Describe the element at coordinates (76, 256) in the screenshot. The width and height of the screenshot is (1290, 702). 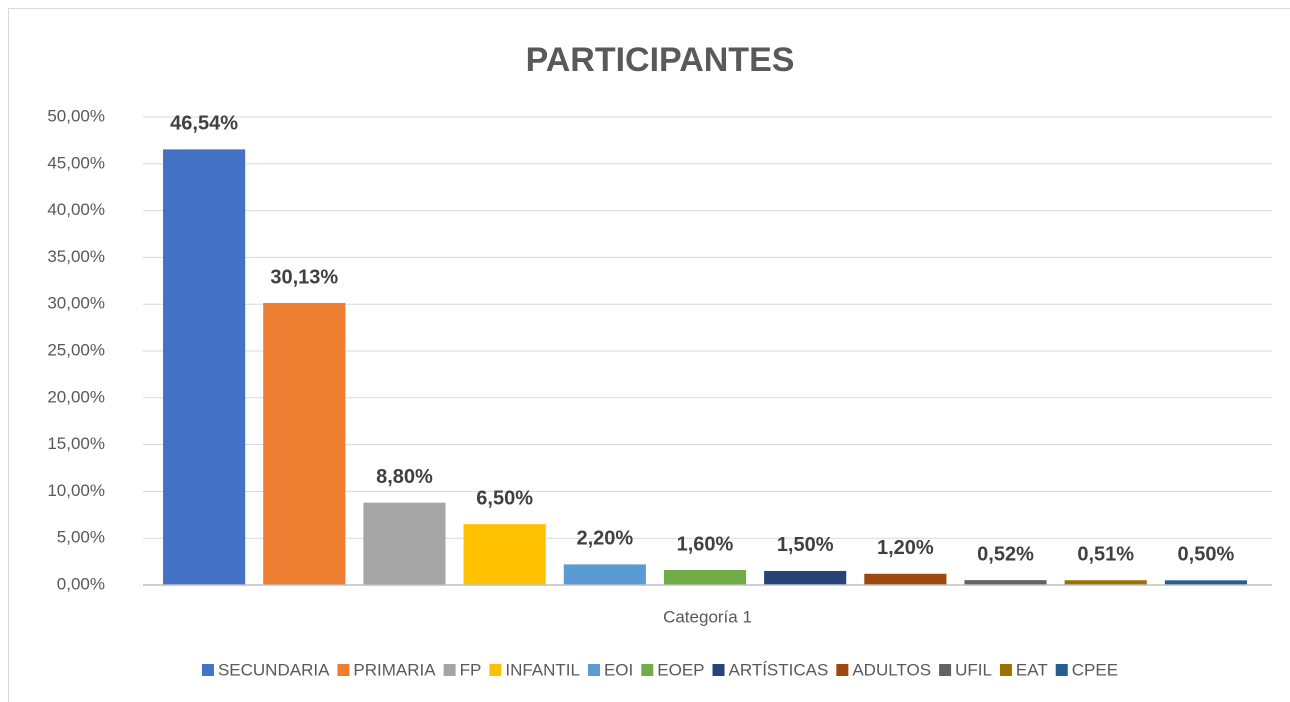
I see `y-tick-label: 35,00%` at that location.